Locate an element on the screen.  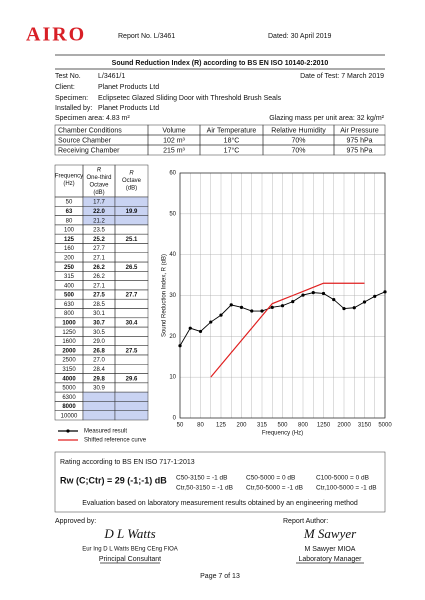
y-tick-label: 60 is located at coordinates (172, 174).